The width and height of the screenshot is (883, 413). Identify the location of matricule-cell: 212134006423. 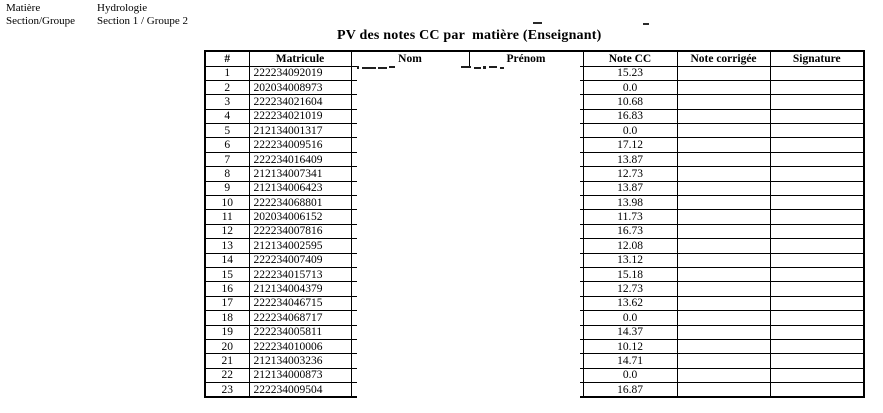
(300, 188).